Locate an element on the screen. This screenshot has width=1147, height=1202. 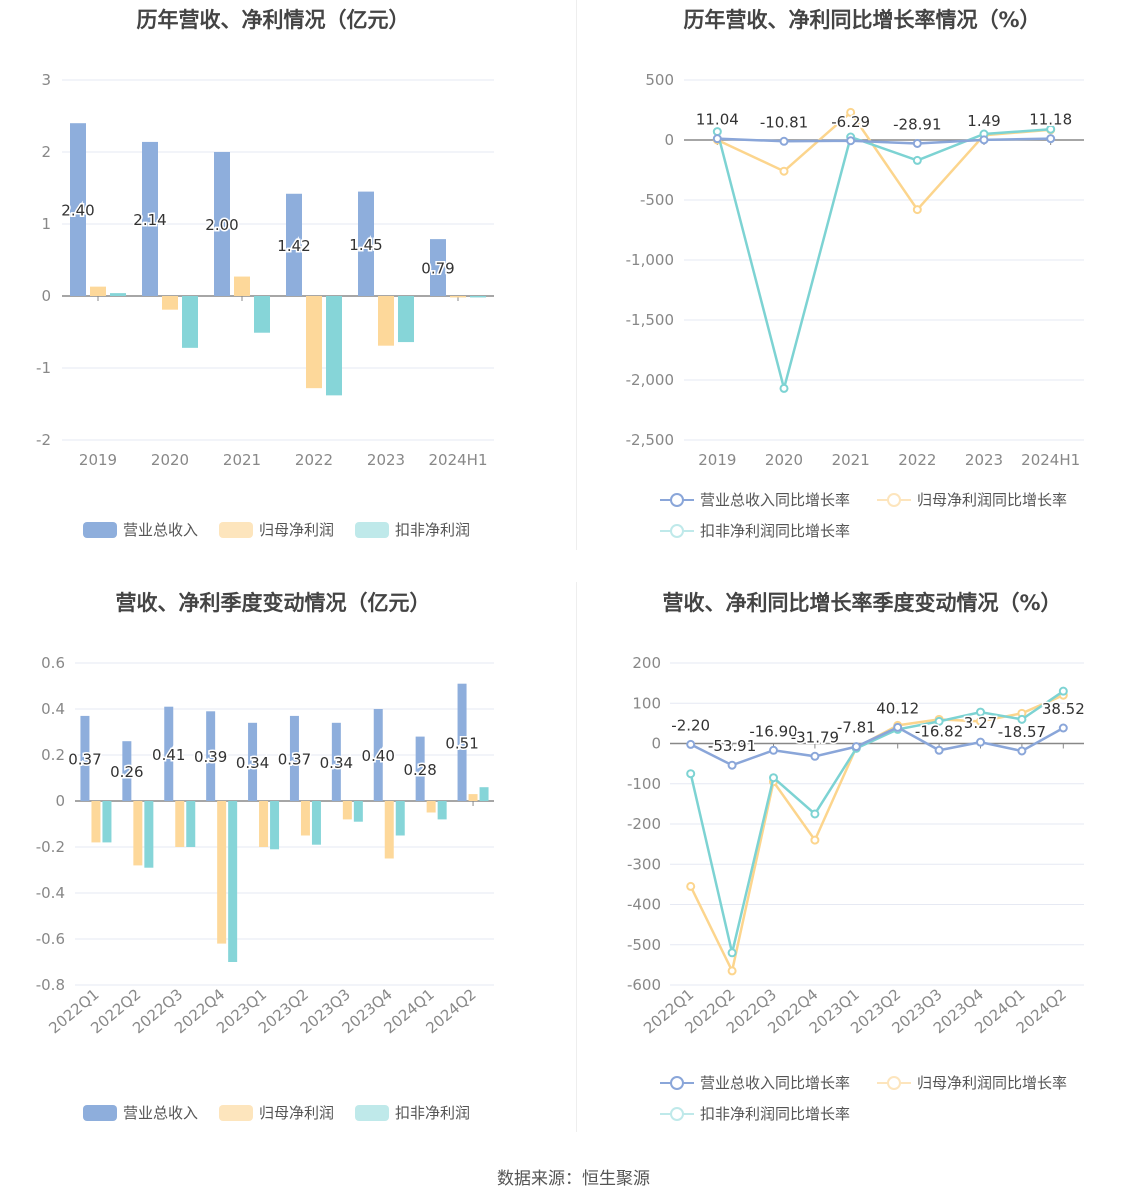
bar-value-label: 1.42 is located at coordinates (293, 246).